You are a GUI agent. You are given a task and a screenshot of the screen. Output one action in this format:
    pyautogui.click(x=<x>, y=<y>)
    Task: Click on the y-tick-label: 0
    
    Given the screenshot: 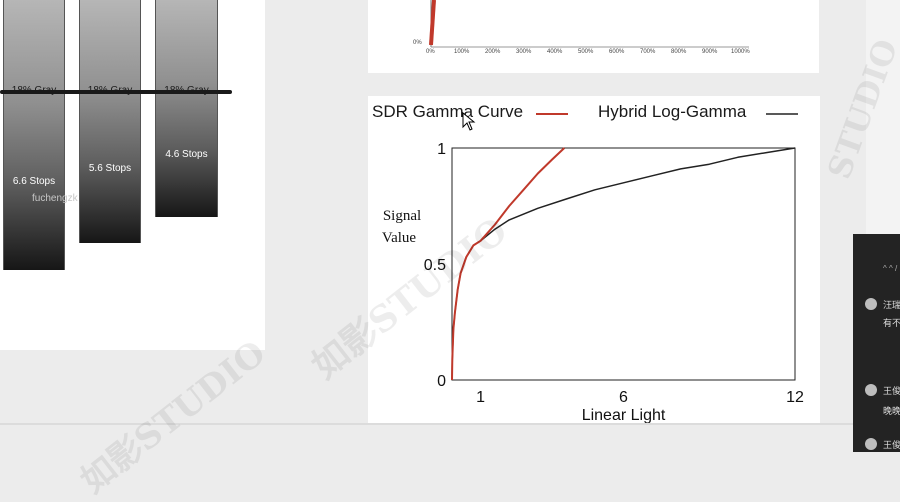 What is the action you would take?
    pyautogui.click(x=441, y=381)
    